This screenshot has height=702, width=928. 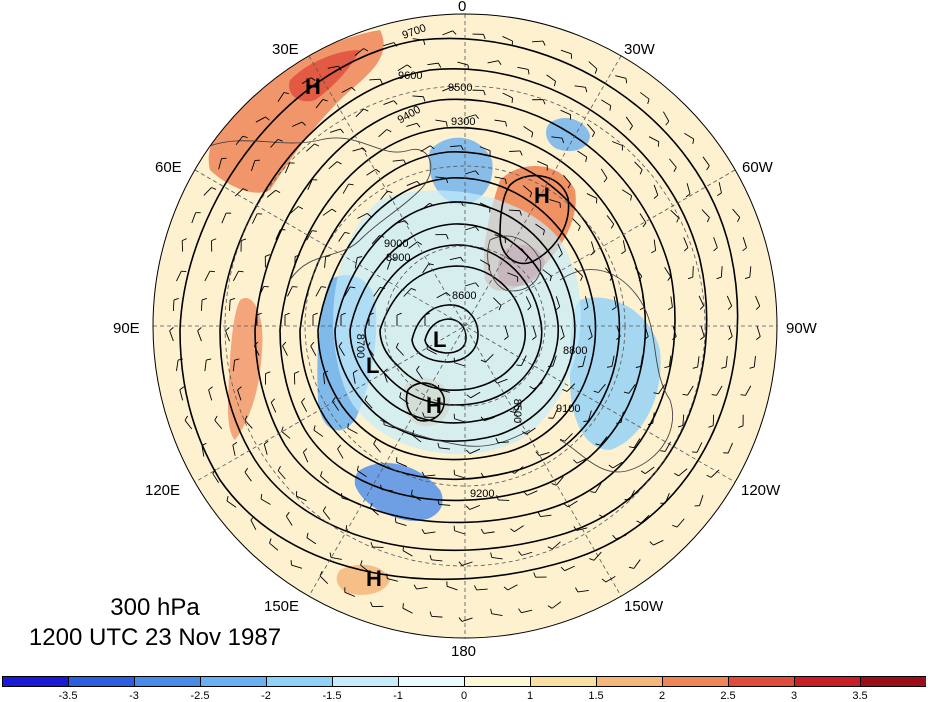 I want to click on colorbar-tick-label: 2.5, so click(x=728, y=696).